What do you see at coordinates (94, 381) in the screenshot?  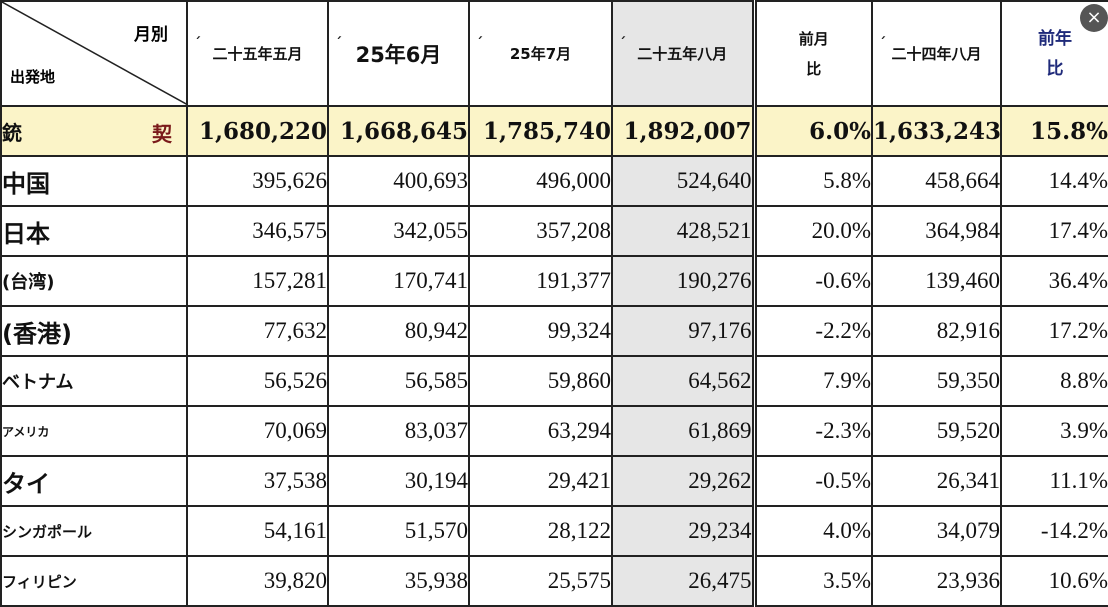 I see `row-label: ベトナム` at bounding box center [94, 381].